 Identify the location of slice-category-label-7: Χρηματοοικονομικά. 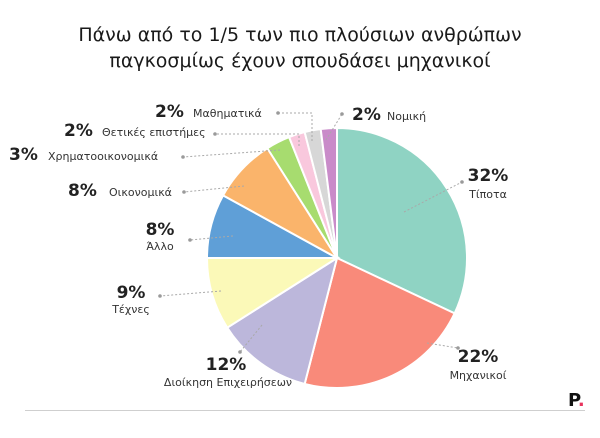
(103, 156).